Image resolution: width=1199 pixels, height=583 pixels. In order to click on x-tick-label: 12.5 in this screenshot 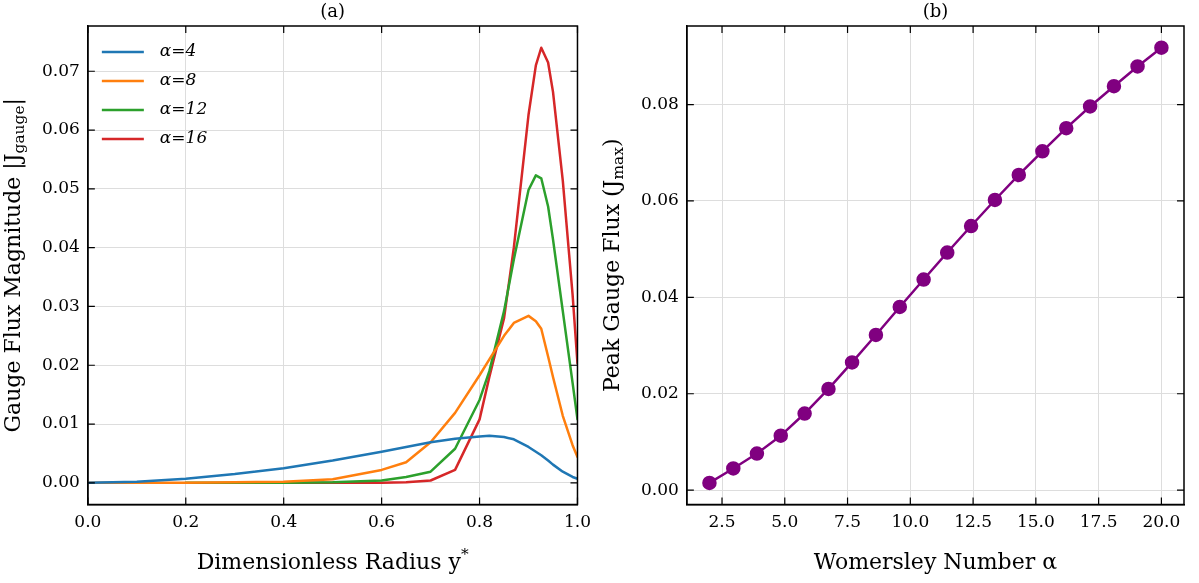, I will do `click(973, 521)`.